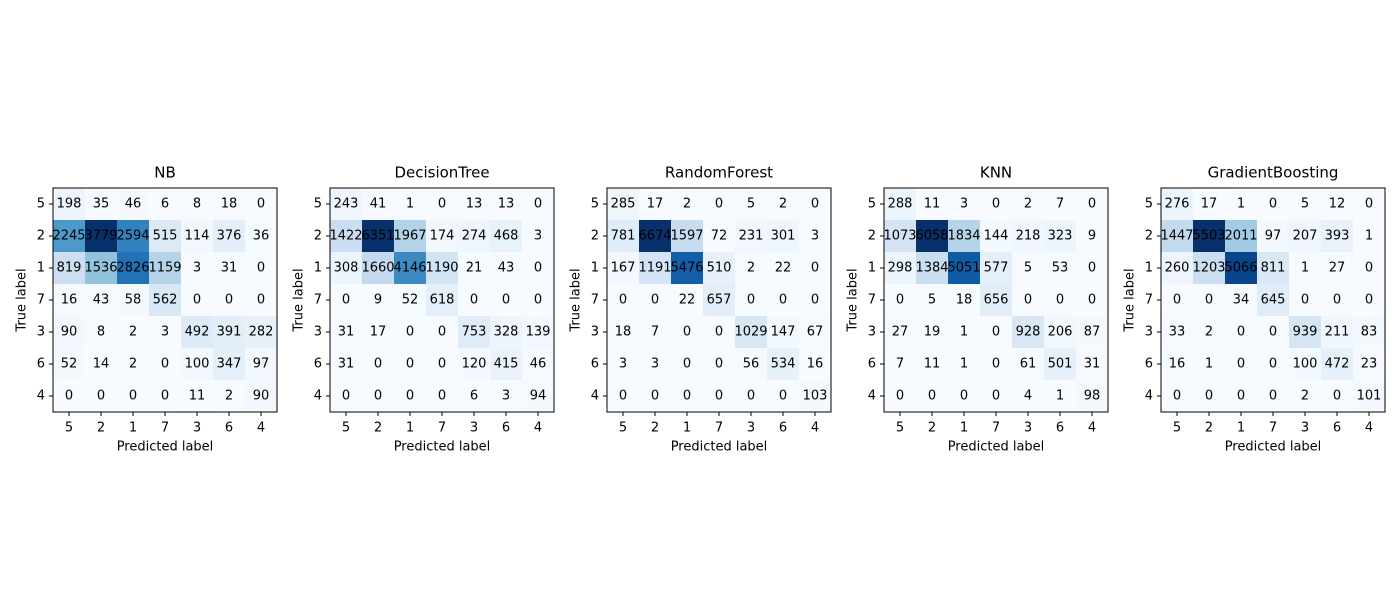 This screenshot has height=600, width=1400. What do you see at coordinates (474, 396) in the screenshot?
I see `cell-label: 6` at bounding box center [474, 396].